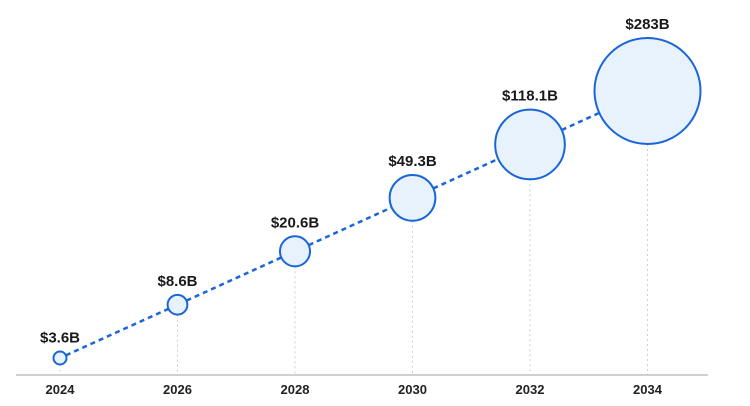 The width and height of the screenshot is (750, 406). I want to click on x-tick-label: 2034, so click(648, 389).